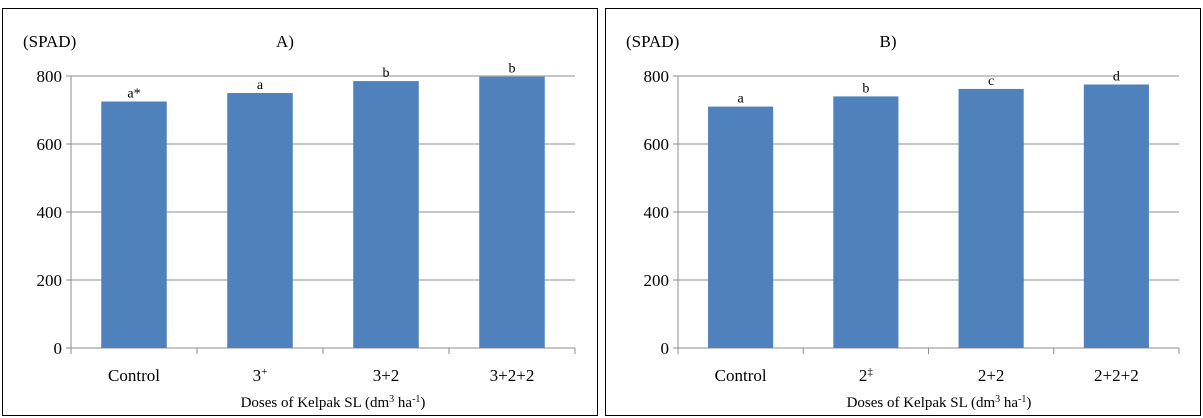 Image resolution: width=1203 pixels, height=418 pixels. What do you see at coordinates (991, 375) in the screenshot?
I see `x-tick-label: 2+2` at bounding box center [991, 375].